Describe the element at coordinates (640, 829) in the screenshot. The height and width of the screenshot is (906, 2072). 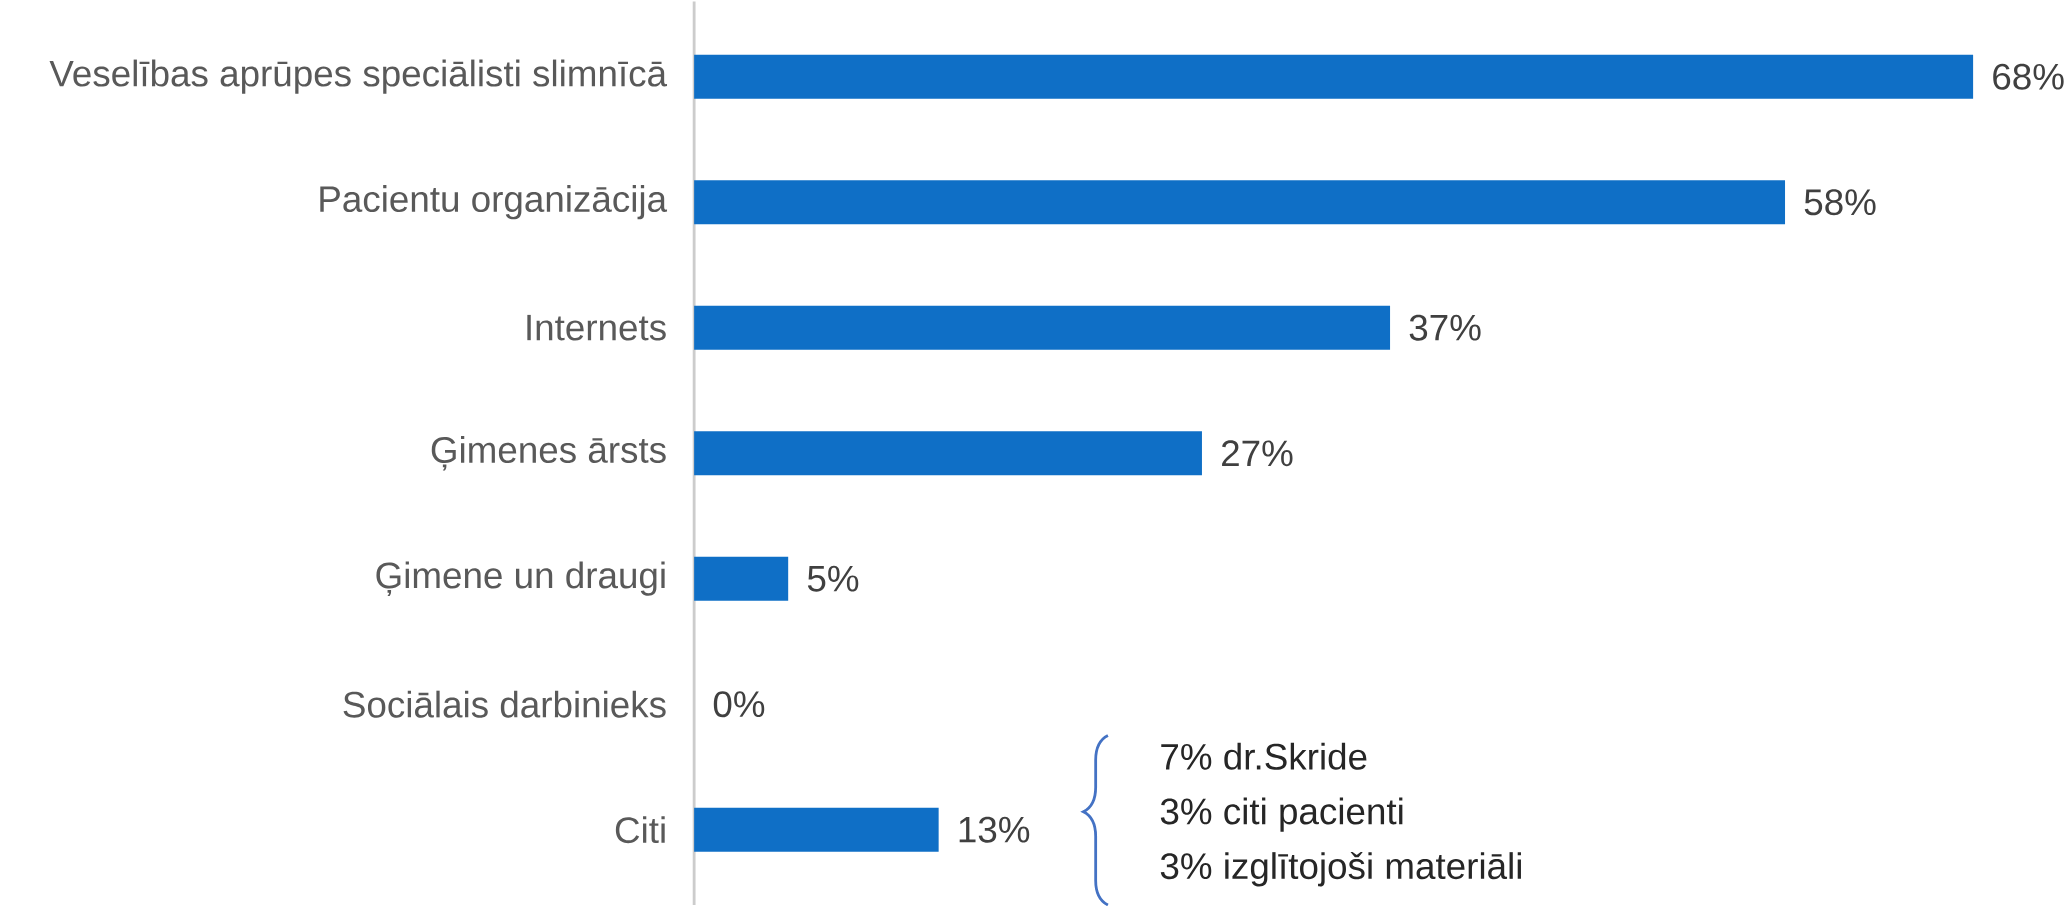
I see `y-tick-label: Citi` at that location.